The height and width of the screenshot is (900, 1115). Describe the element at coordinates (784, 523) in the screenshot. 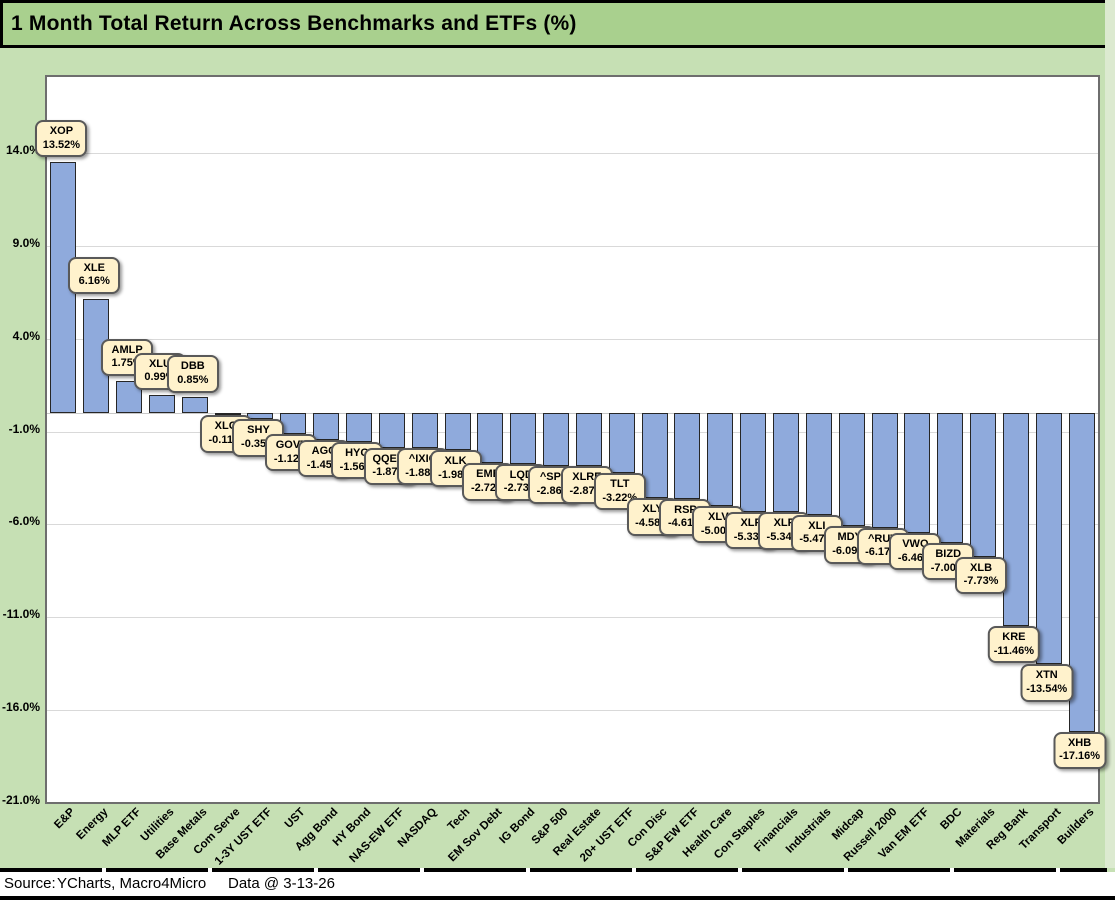

I see `callout-ticker: XLF` at that location.